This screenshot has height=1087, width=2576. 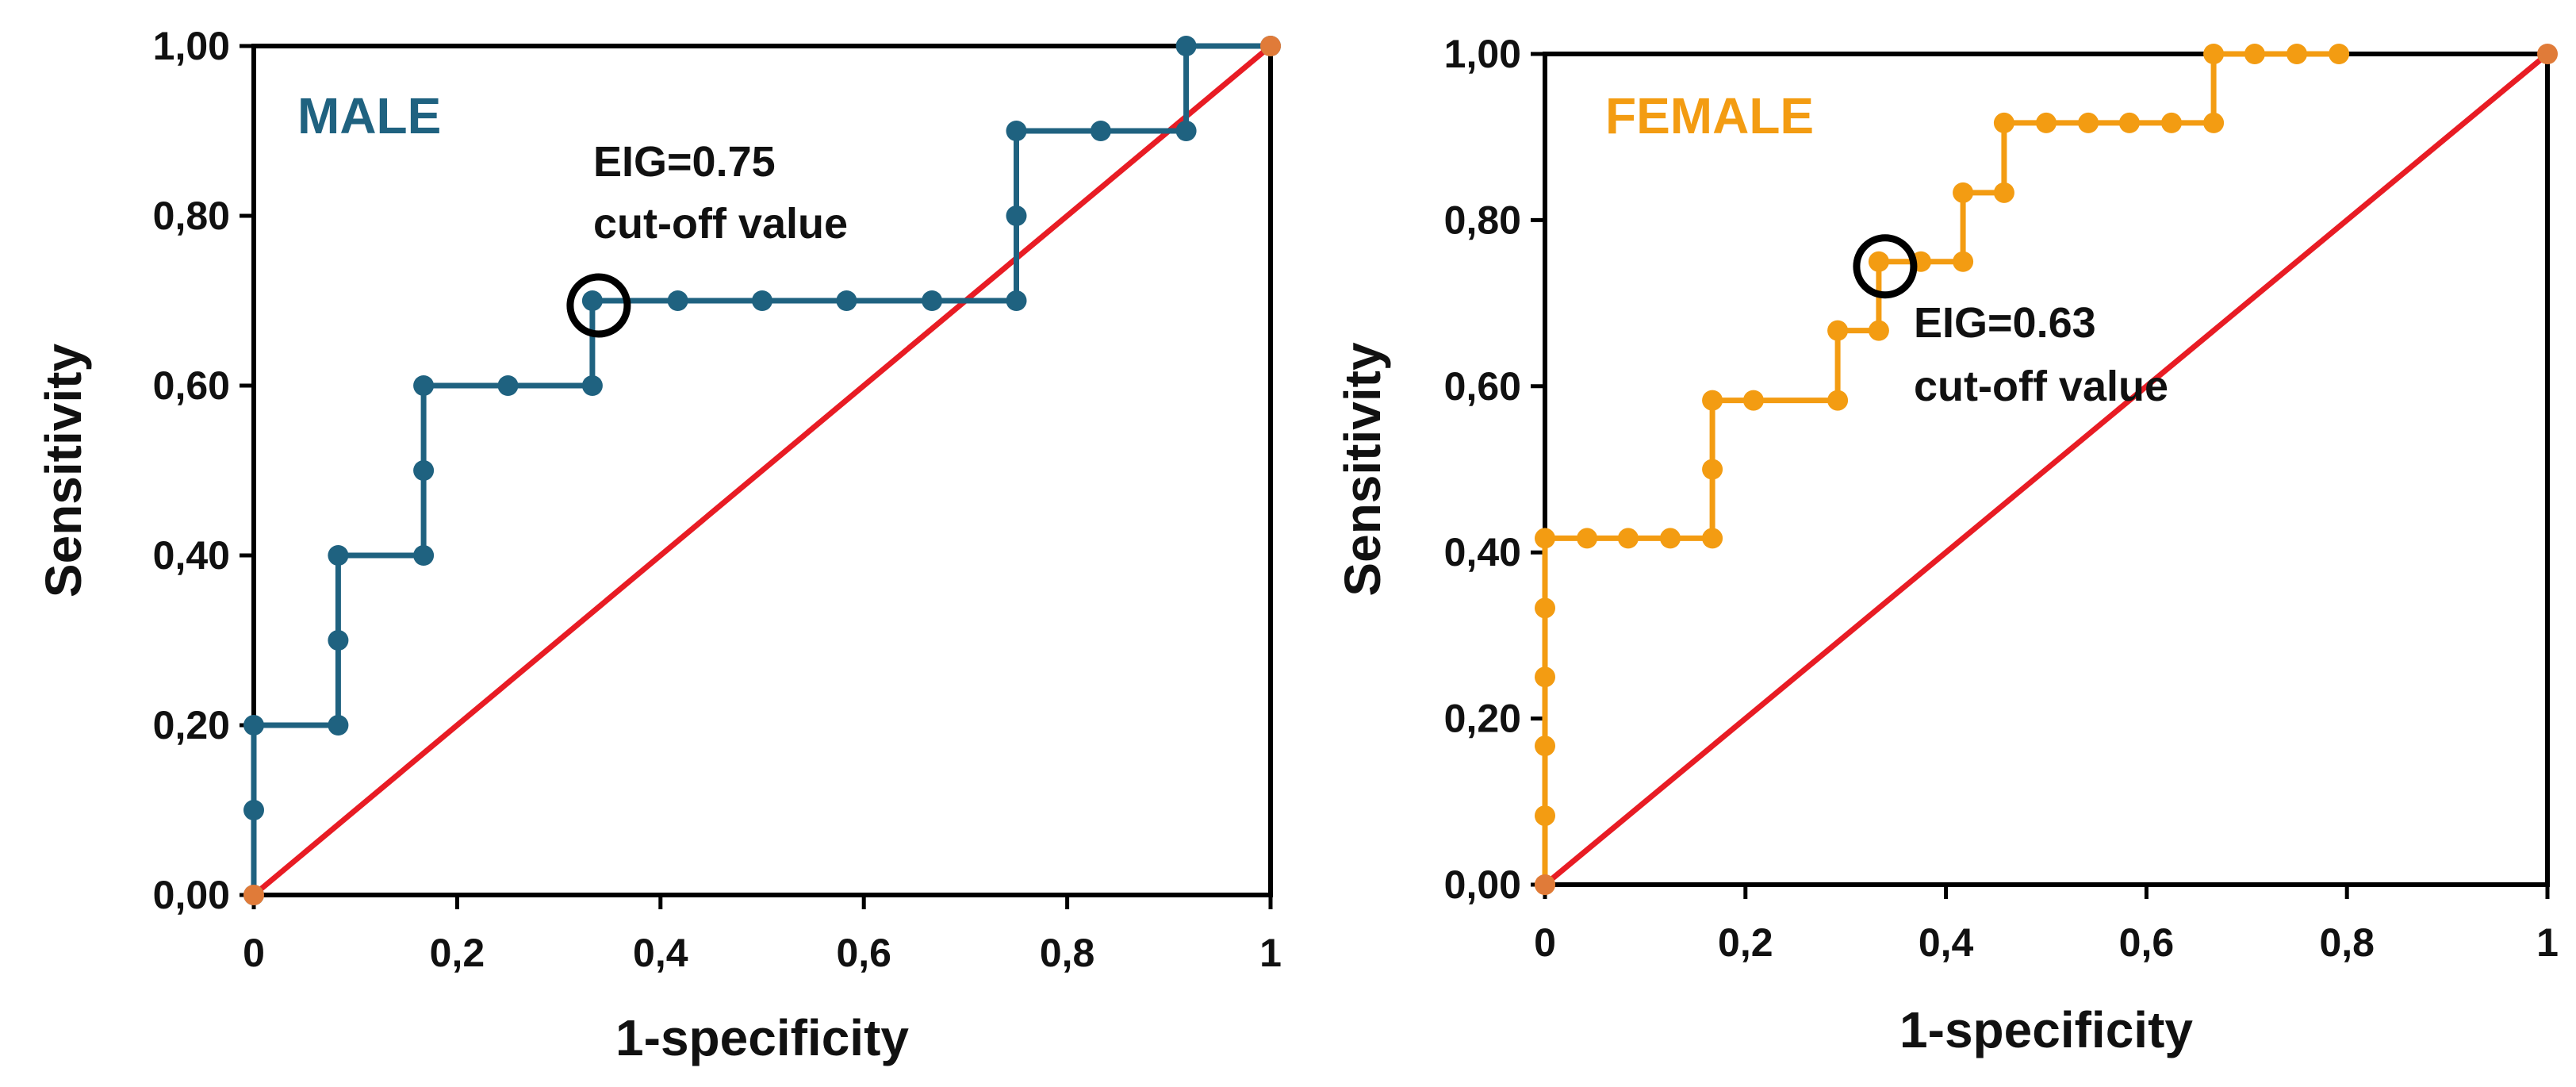 What do you see at coordinates (369, 116) in the screenshot?
I see `panel-title: MALE` at bounding box center [369, 116].